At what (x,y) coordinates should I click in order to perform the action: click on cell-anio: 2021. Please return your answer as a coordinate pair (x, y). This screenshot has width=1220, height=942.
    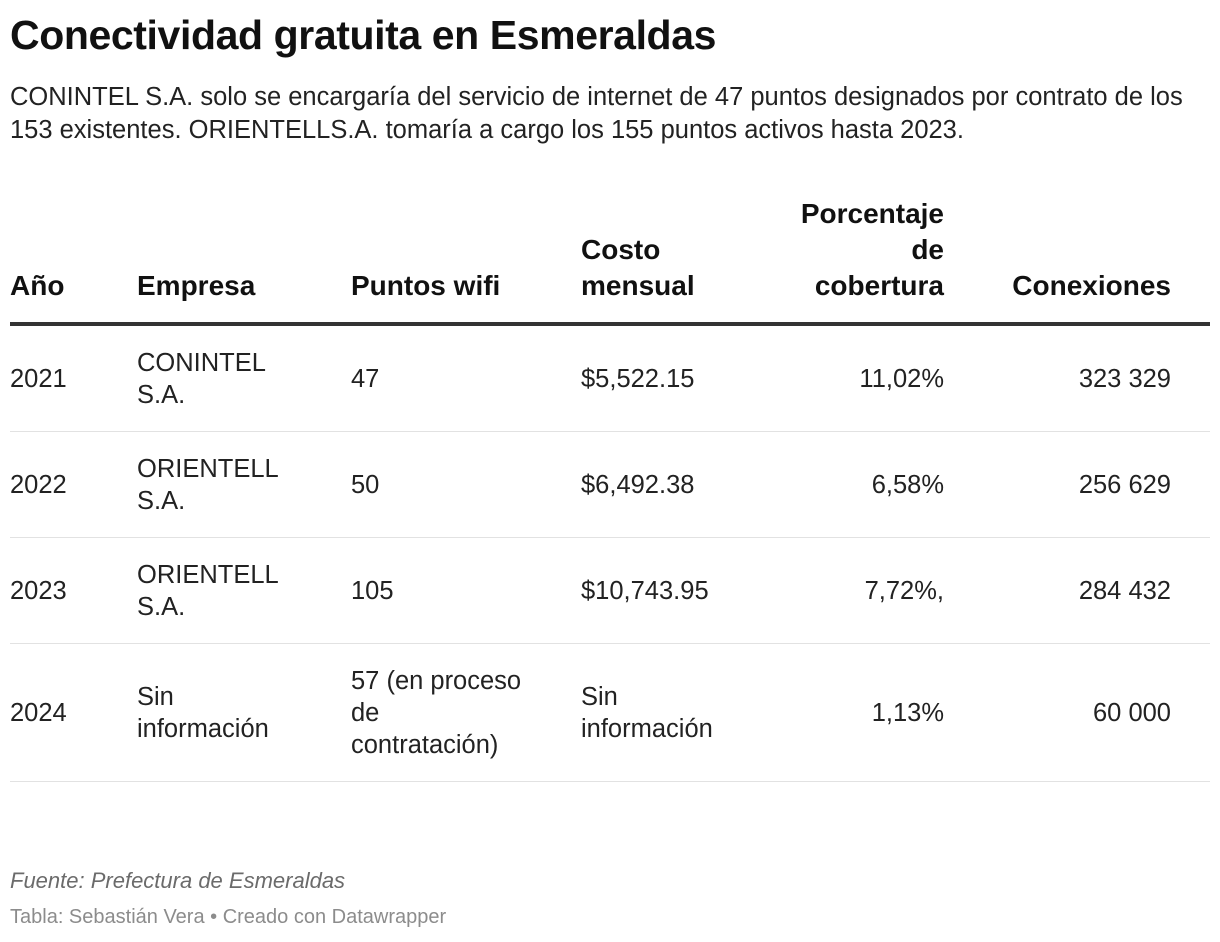
    Looking at the image, I should click on (73, 378).